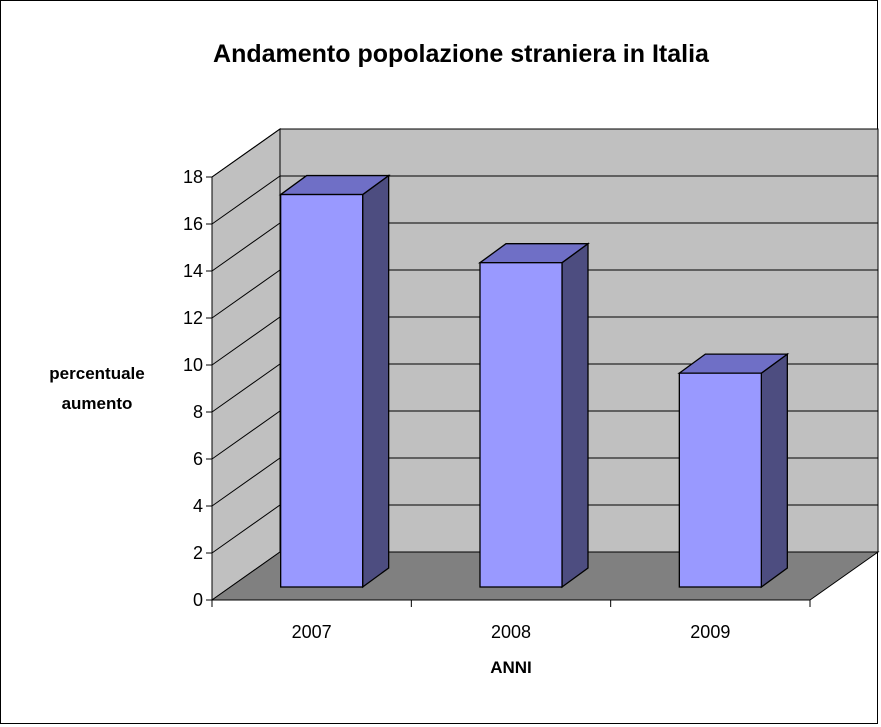  What do you see at coordinates (96, 373) in the screenshot?
I see `y-axis-title-line-1: percentuale` at bounding box center [96, 373].